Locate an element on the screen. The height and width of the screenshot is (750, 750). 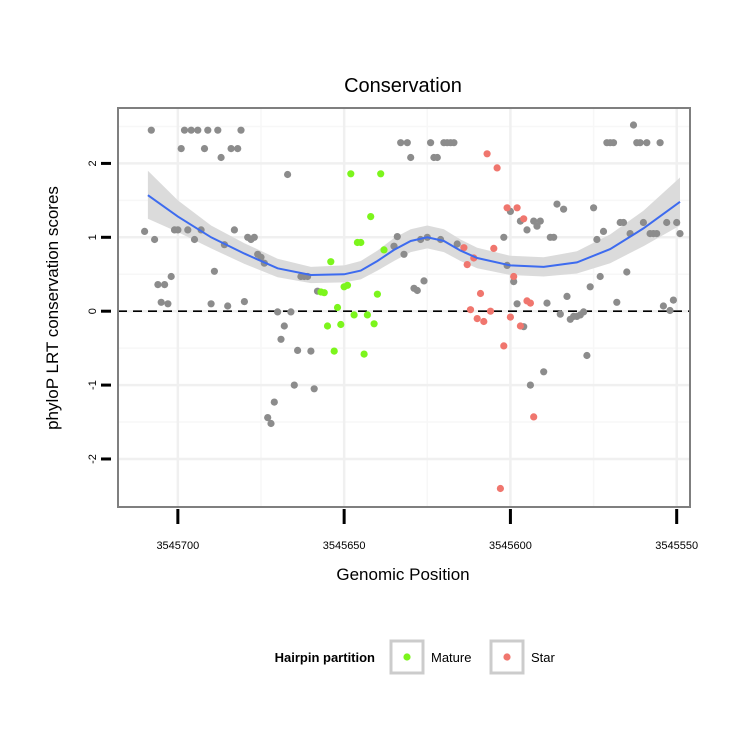
x-axis-title: Genomic Position is located at coordinates (402, 574).